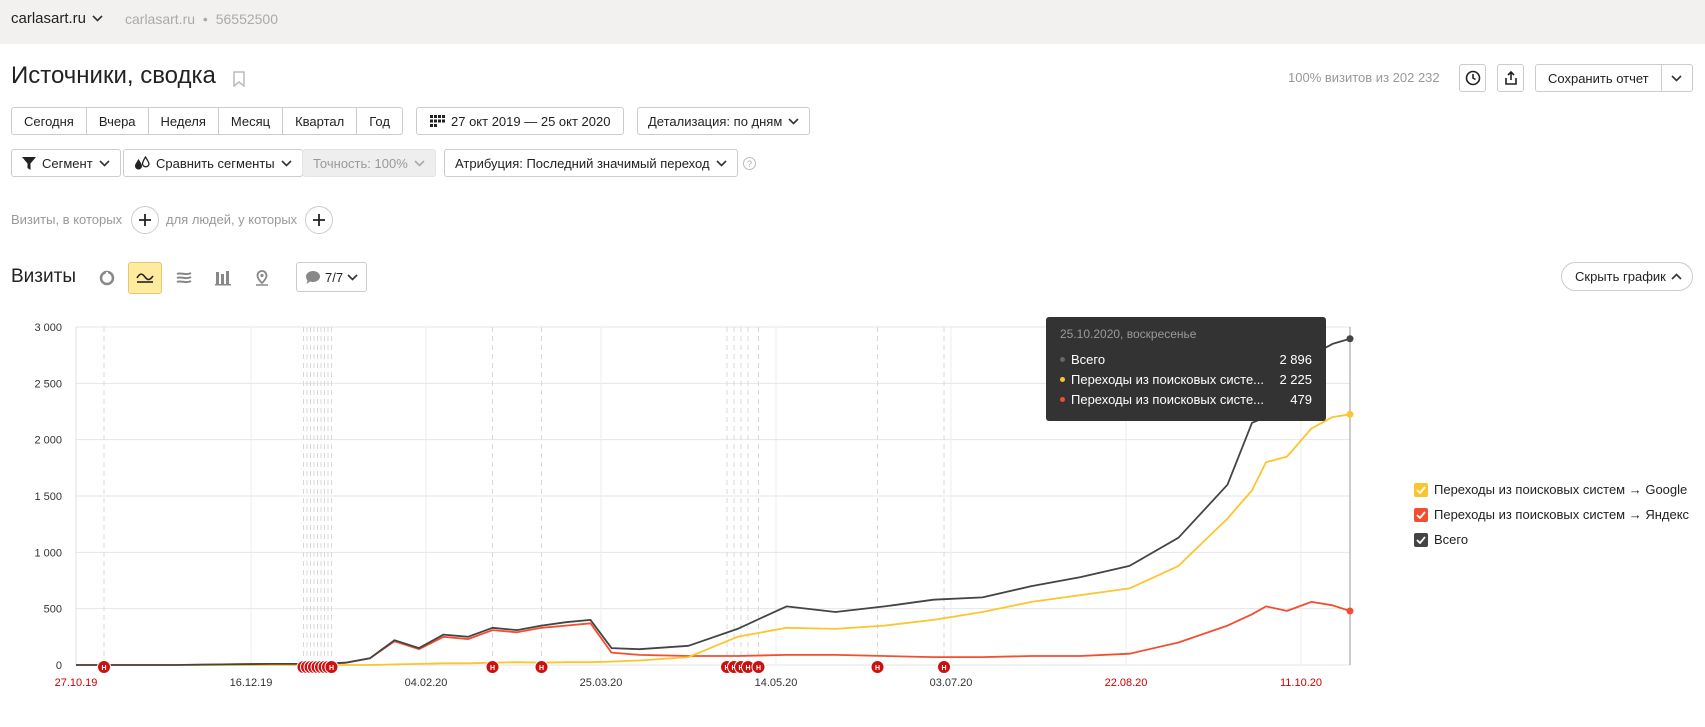 The image size is (1705, 727). I want to click on date-range-picker: 27 окт 2019 — 25 окт 2020, so click(520, 121).